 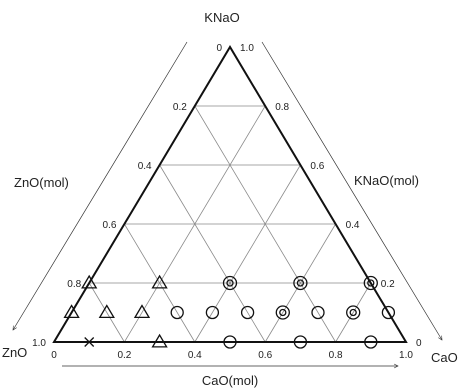 What do you see at coordinates (247, 48) in the screenshot?
I see `tick-label-right: 1.0` at bounding box center [247, 48].